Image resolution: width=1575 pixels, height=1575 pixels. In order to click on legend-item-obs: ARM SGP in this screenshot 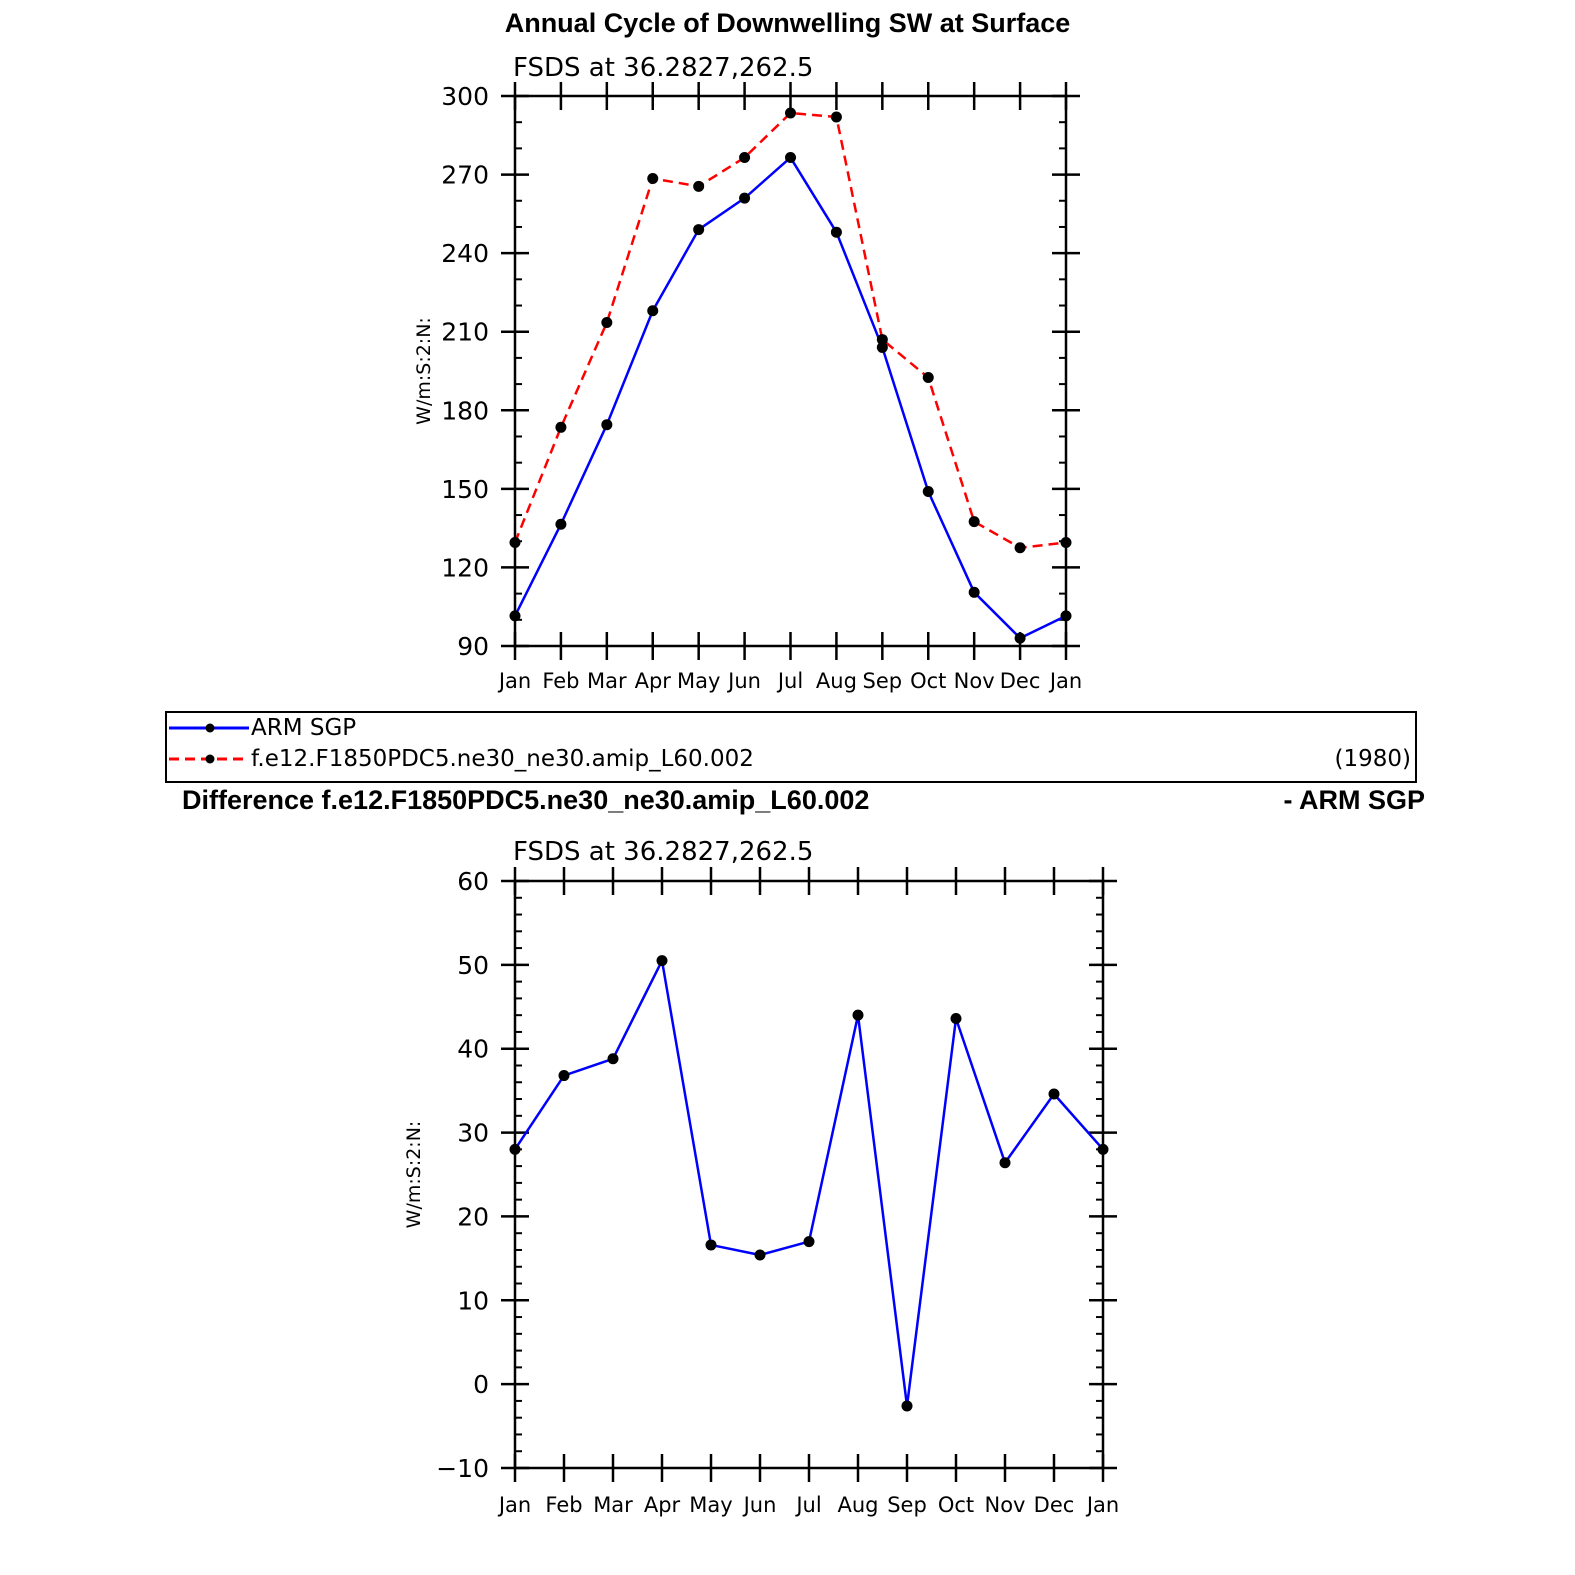, I will do `click(791, 730)`.